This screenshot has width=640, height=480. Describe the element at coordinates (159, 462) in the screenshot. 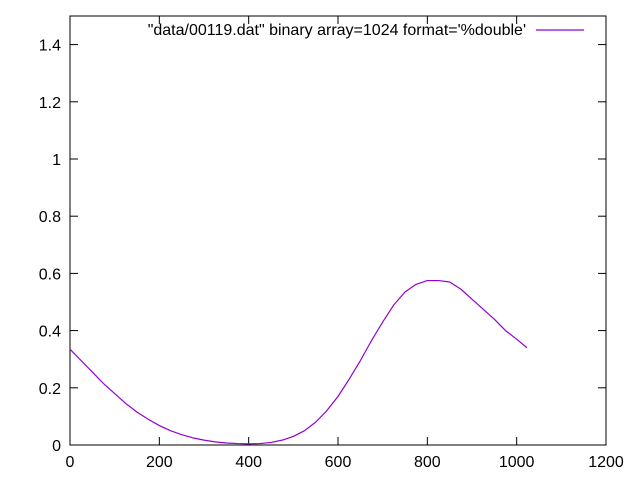

I see `x-tick-label: 200` at that location.